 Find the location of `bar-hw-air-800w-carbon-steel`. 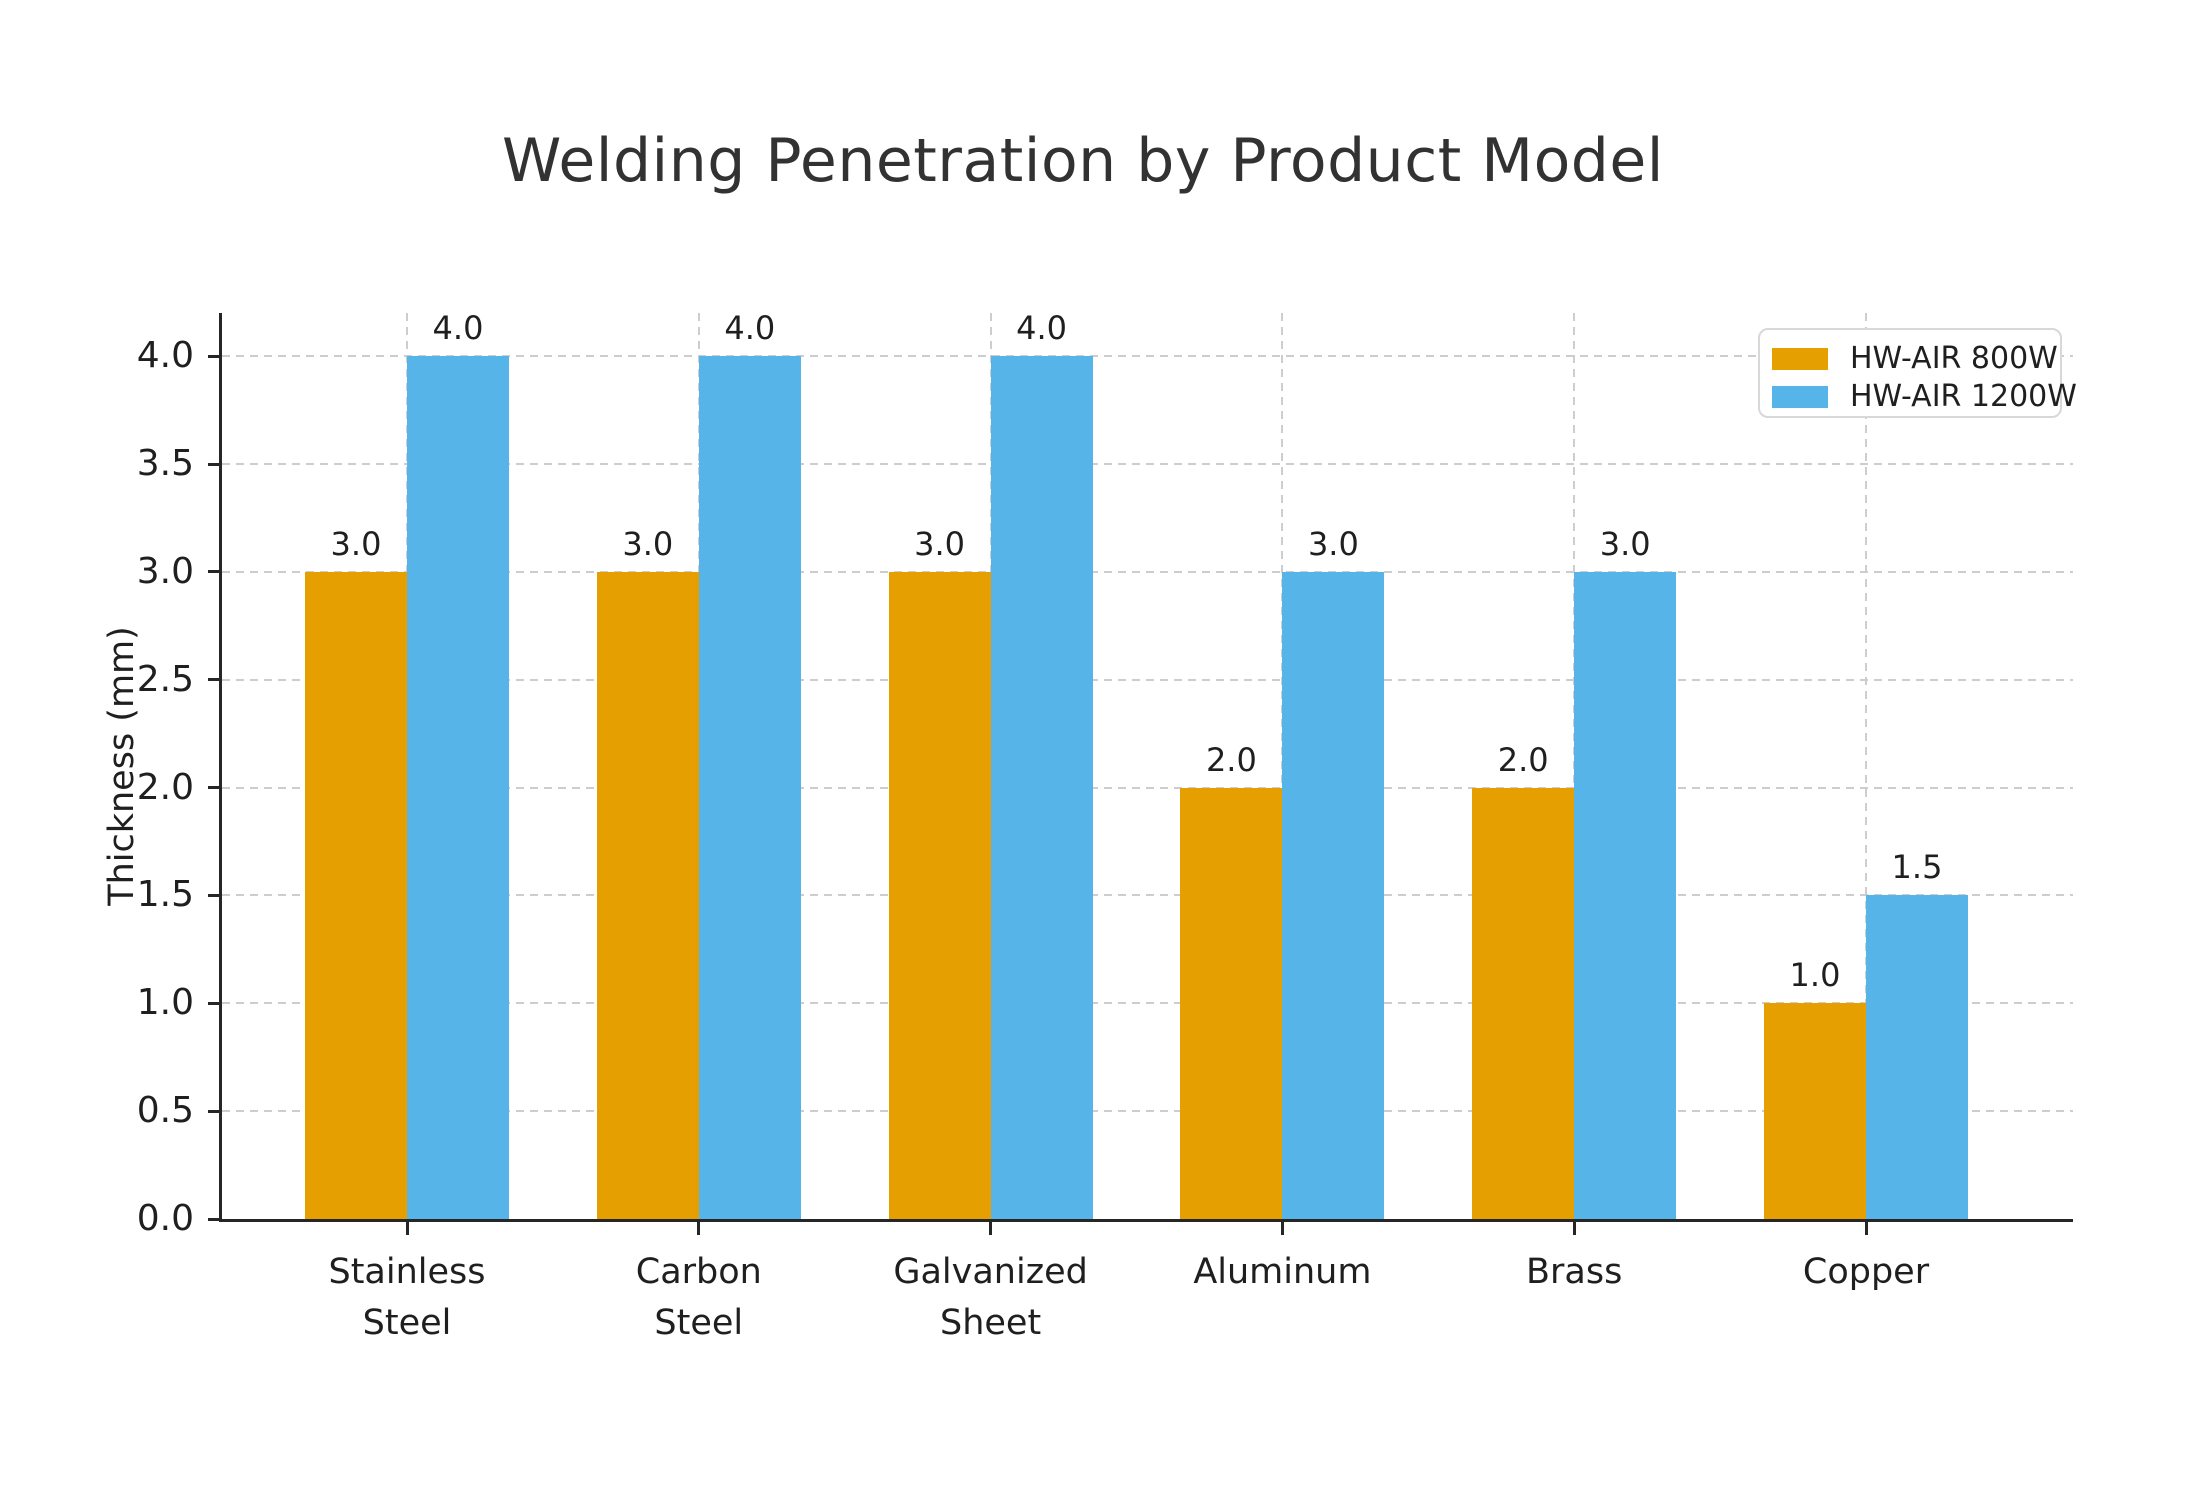

bar-hw-air-800w-carbon-steel is located at coordinates (647, 895).